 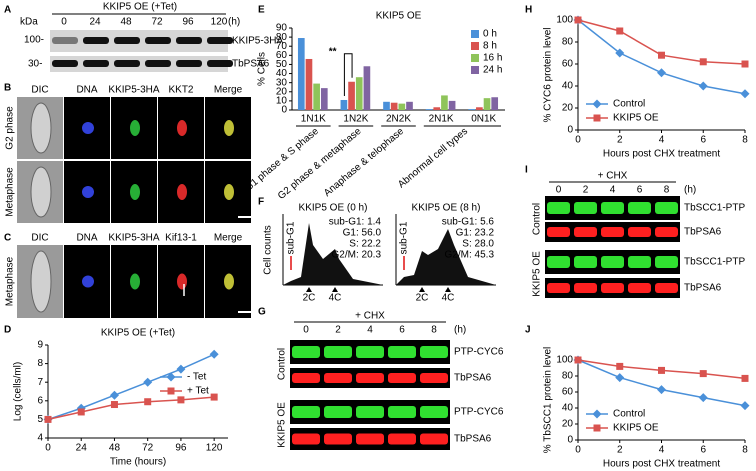 I want to click on legend-swatch, so click(x=475, y=58).